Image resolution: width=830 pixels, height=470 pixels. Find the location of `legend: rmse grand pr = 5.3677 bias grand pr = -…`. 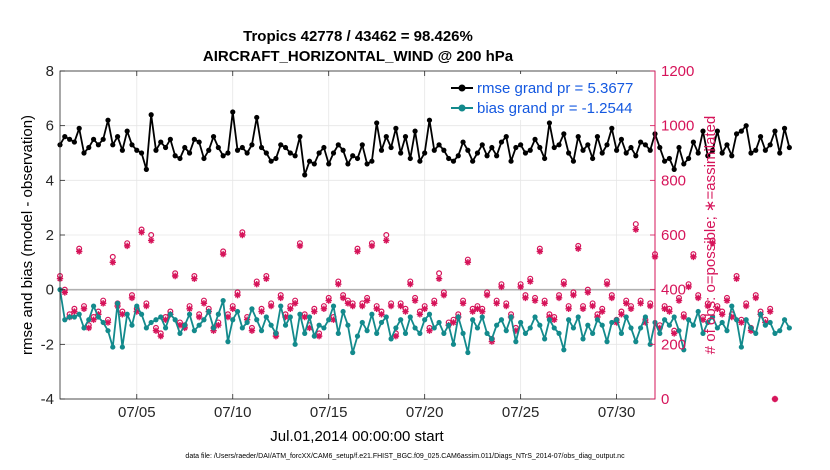

legend: rmse grand pr = 5.3677 bias grand pr = -… is located at coordinates (548, 97).